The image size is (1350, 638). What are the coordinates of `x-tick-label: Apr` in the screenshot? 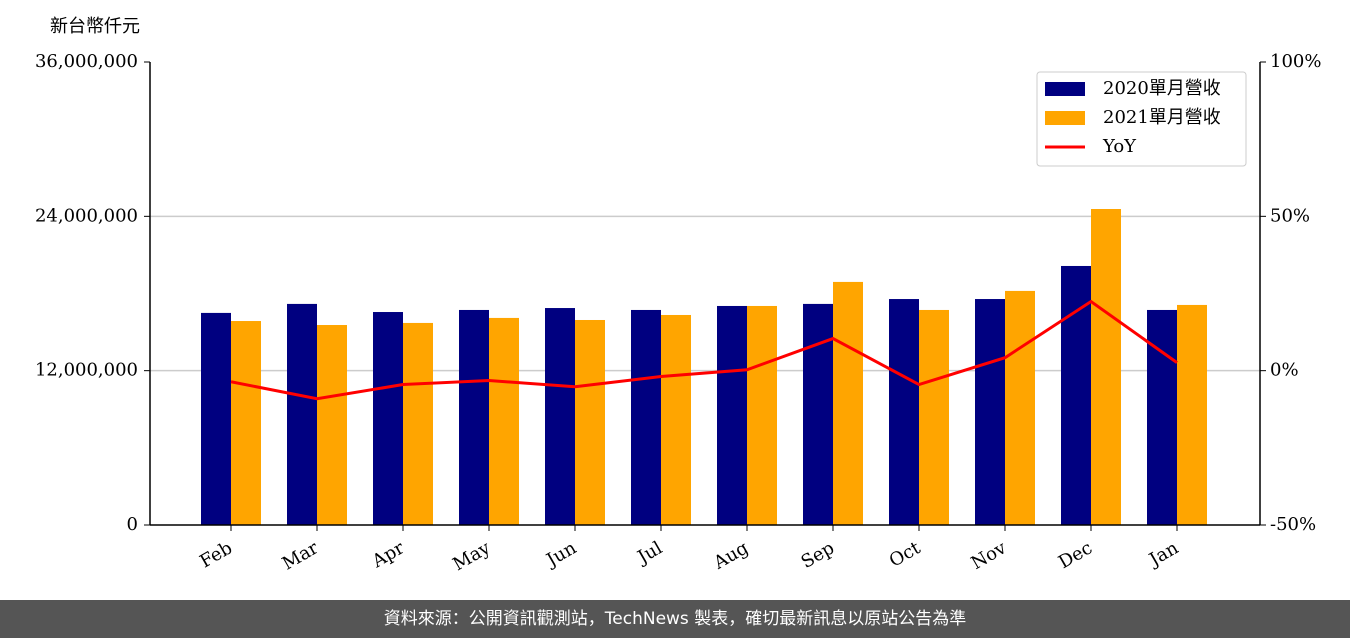 It's located at (388, 554).